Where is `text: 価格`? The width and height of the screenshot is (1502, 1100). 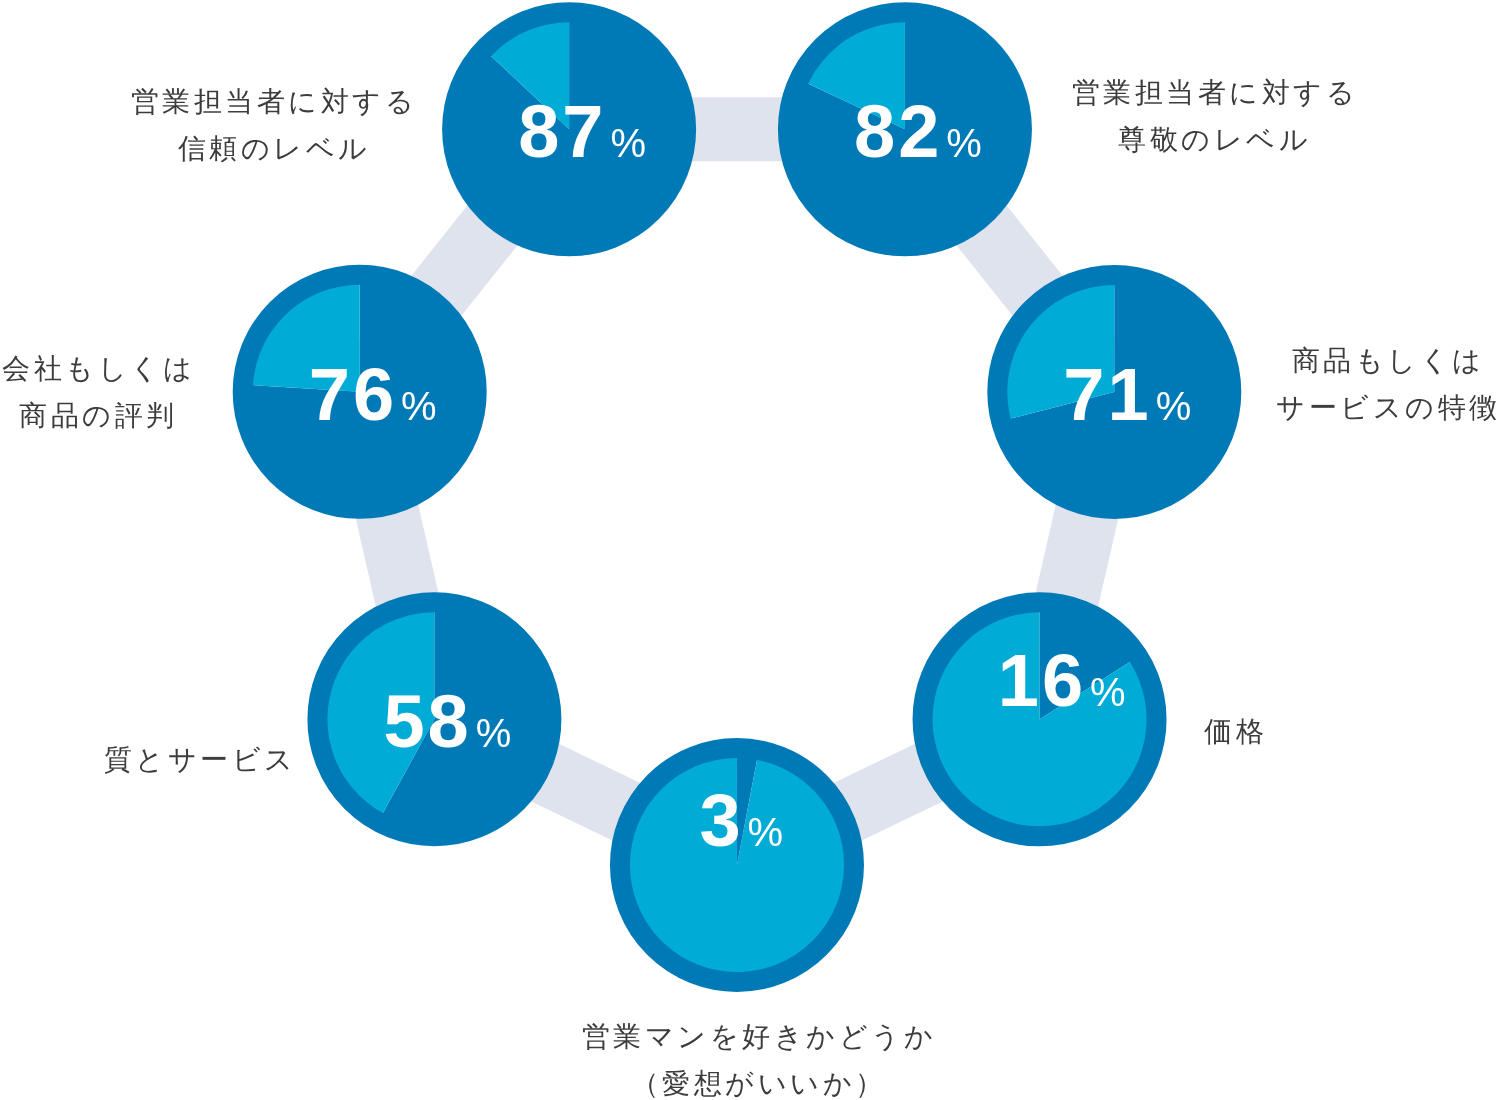 text: 価格 is located at coordinates (1236, 732).